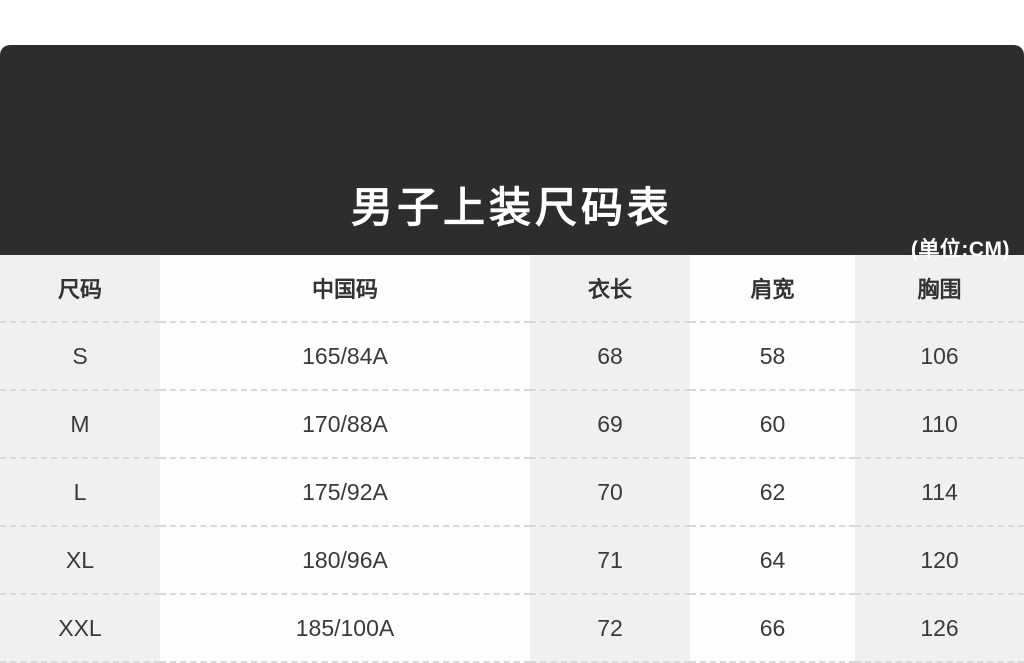 The height and width of the screenshot is (663, 1024). I want to click on cell-china-size: 180/96A, so click(345, 561).